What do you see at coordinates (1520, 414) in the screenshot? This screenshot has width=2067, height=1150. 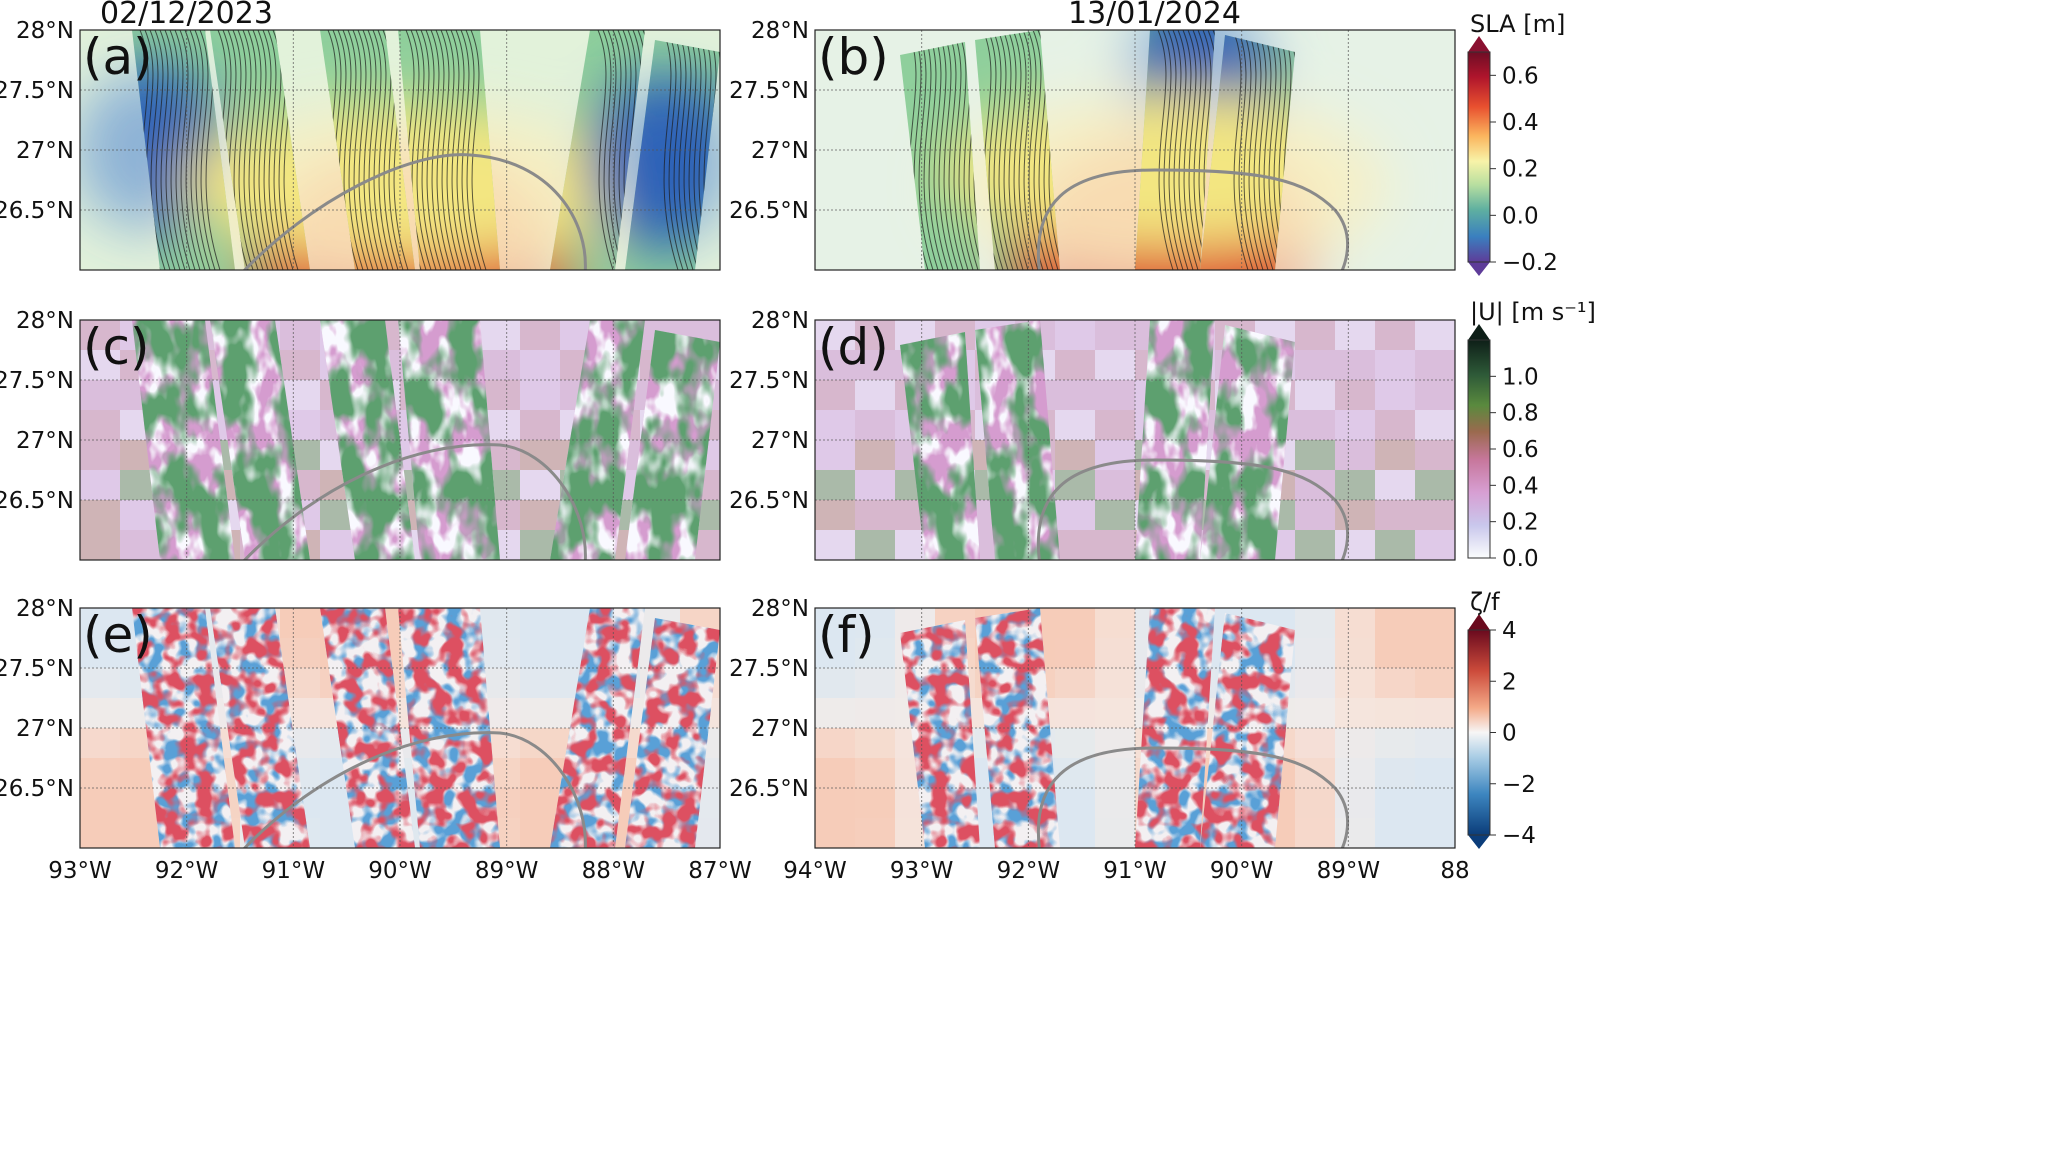 I see `colorbar-tick-label: 0.8` at bounding box center [1520, 414].